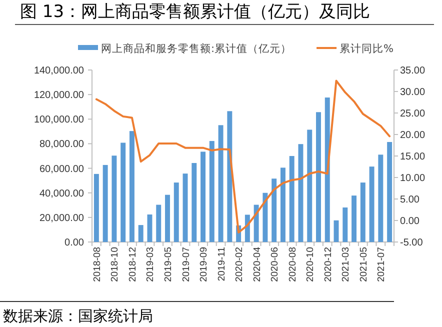  I want to click on y2-tick-label: 0.00, so click(410, 221).